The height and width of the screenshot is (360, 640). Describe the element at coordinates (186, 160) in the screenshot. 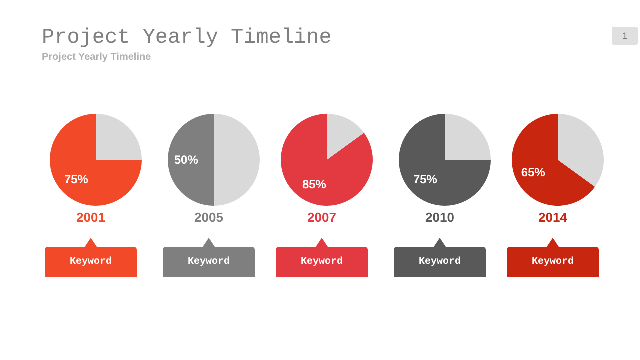

I see `data-label: 50%` at that location.